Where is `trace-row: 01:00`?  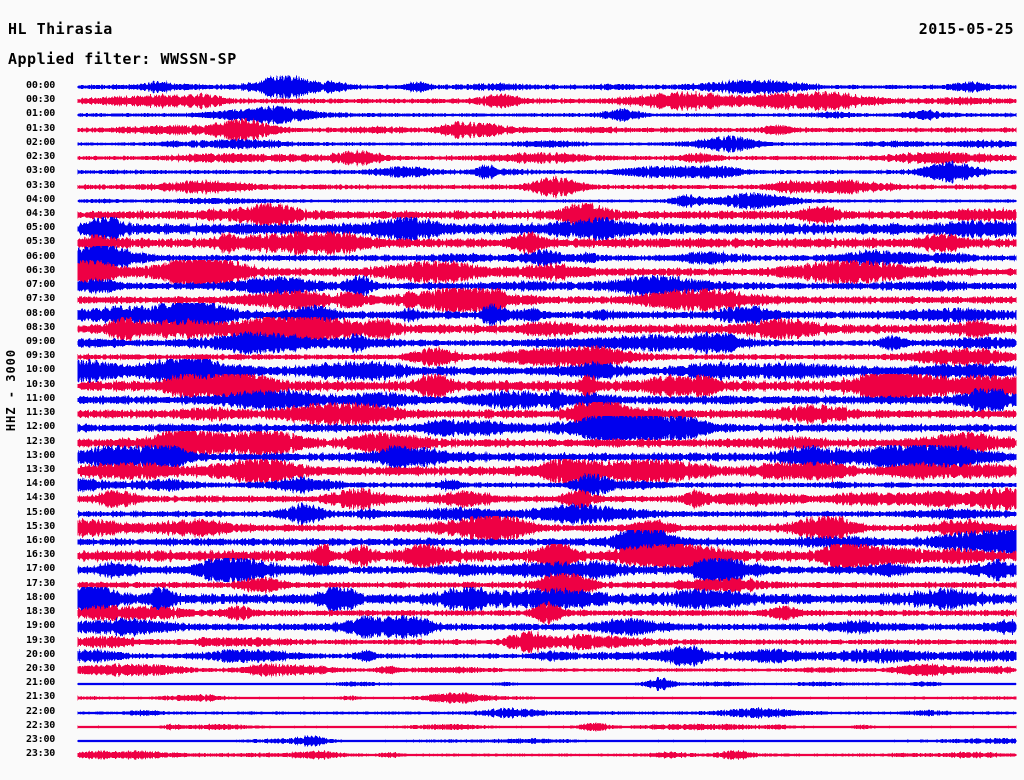 trace-row: 01:00 is located at coordinates (512, 115).